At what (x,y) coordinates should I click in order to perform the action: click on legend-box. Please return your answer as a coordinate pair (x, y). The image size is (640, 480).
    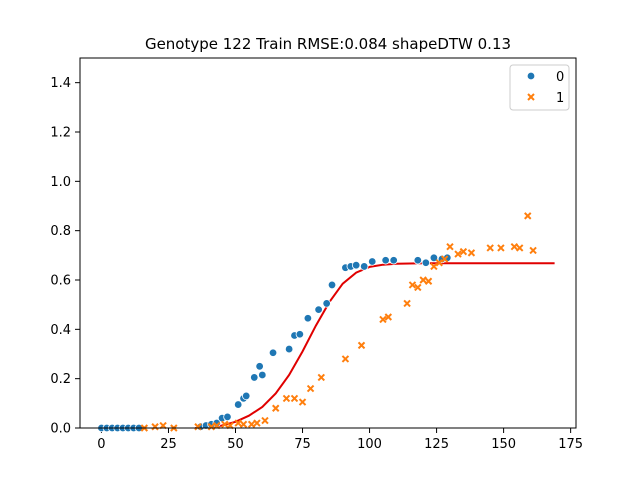
    Looking at the image, I should click on (539, 87).